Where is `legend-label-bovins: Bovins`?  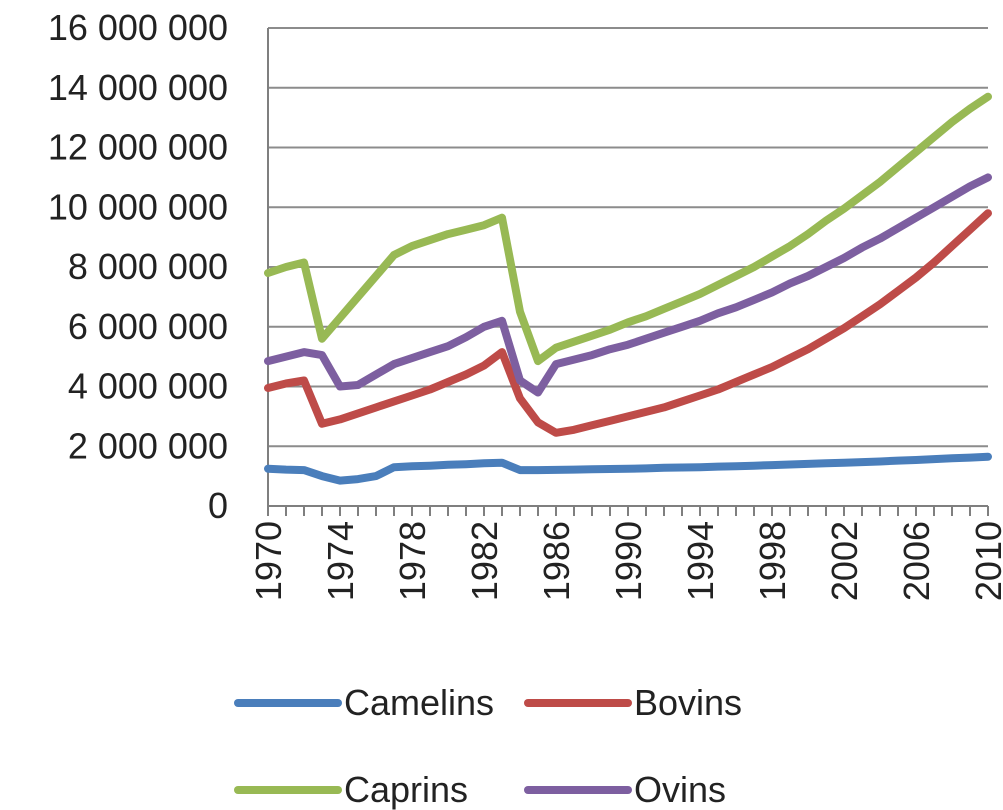 legend-label-bovins: Bovins is located at coordinates (688, 702).